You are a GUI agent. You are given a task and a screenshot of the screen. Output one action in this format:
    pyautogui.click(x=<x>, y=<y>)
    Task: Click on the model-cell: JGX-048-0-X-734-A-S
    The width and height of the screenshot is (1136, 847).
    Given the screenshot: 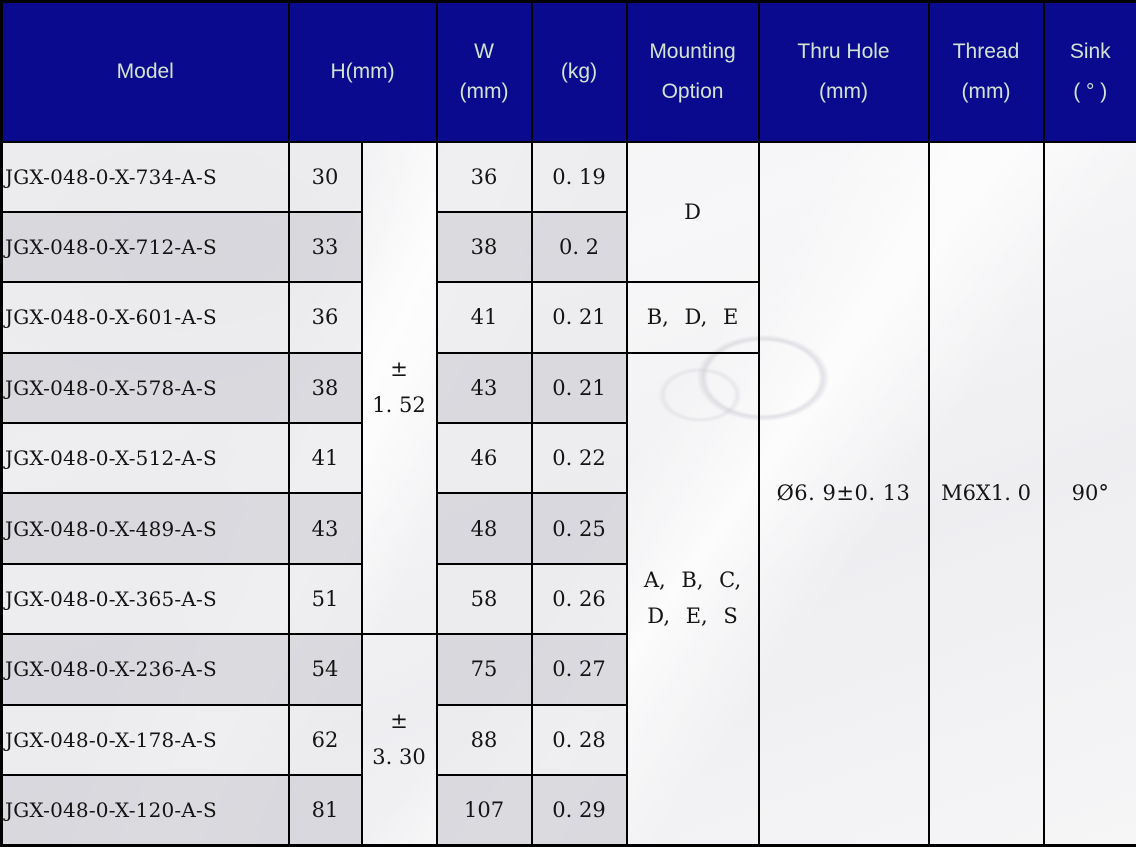 What is the action you would take?
    pyautogui.click(x=145, y=176)
    